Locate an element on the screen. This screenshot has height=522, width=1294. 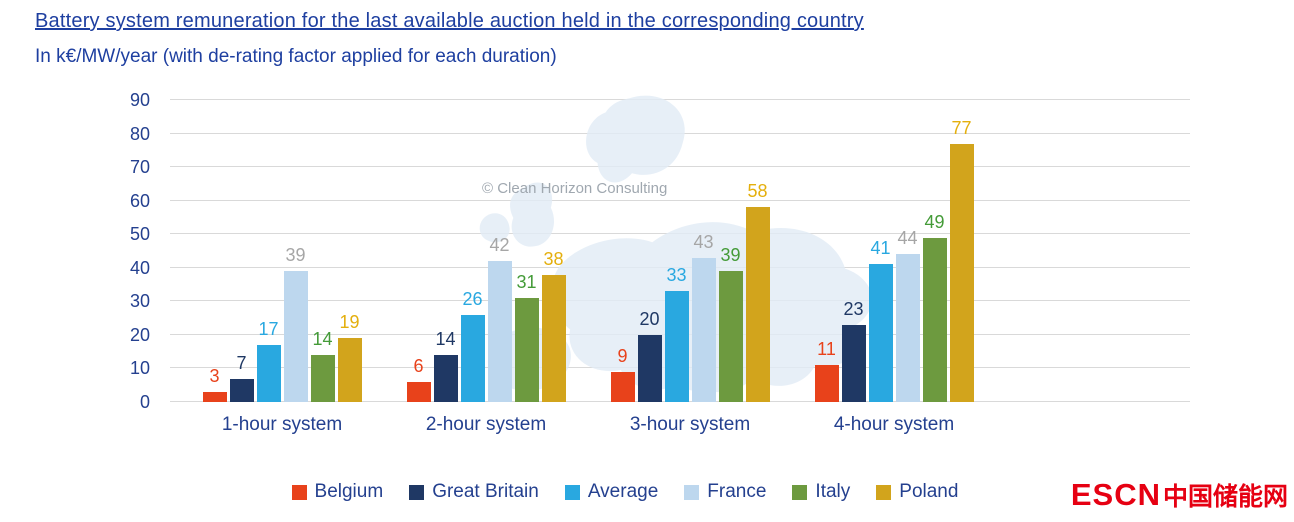
bar-group-1-hour-system: 3 7 17 39 14 19 is located at coordinates (282, 251).